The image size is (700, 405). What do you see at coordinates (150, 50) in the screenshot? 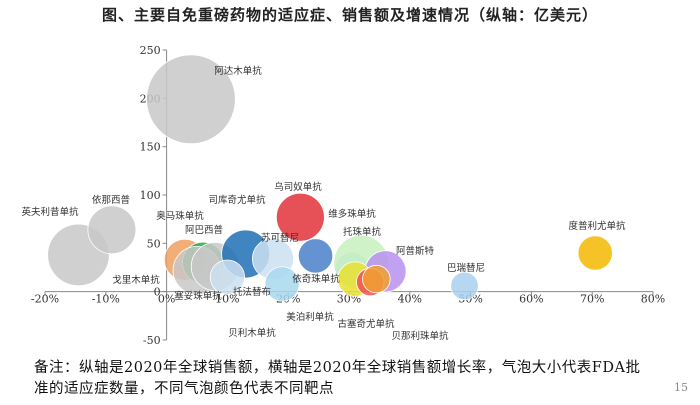
I see `y-tick-label: 250` at bounding box center [150, 50].